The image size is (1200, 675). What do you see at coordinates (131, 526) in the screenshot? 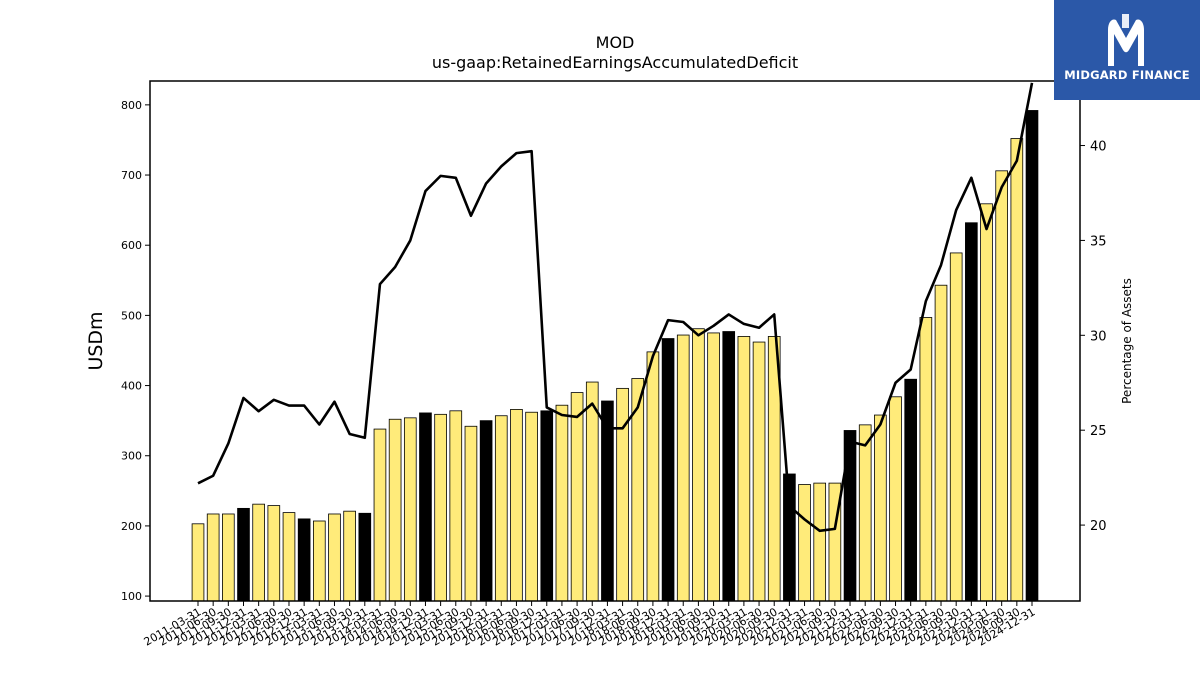
I see `y-tick-left-label: 200` at bounding box center [131, 526].